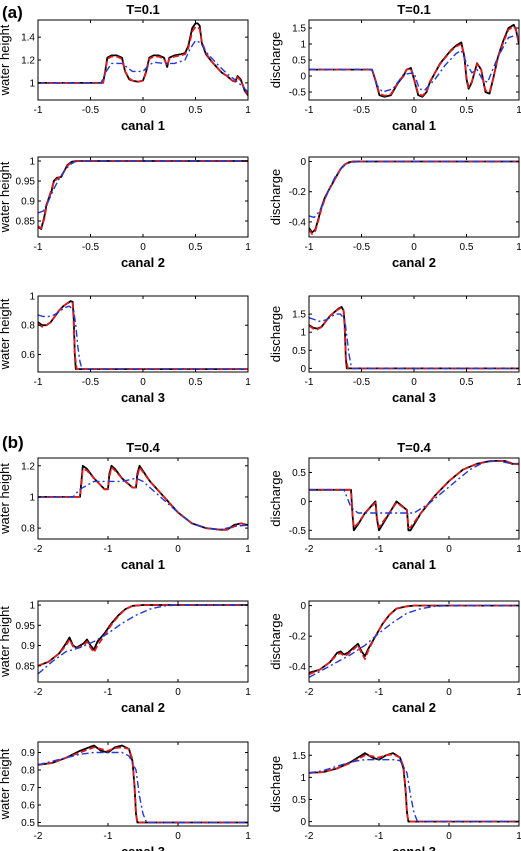  I want to click on y-tick-label: 1.4, so click(28, 38).